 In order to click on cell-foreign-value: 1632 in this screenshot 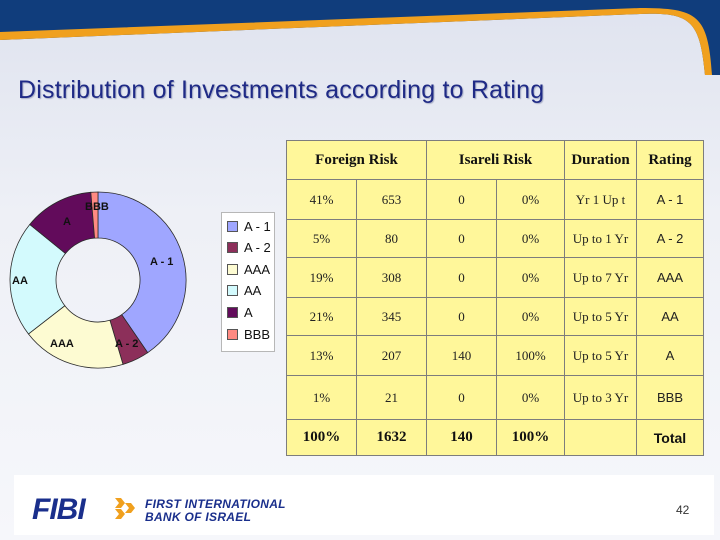, I will do `click(391, 437)`.